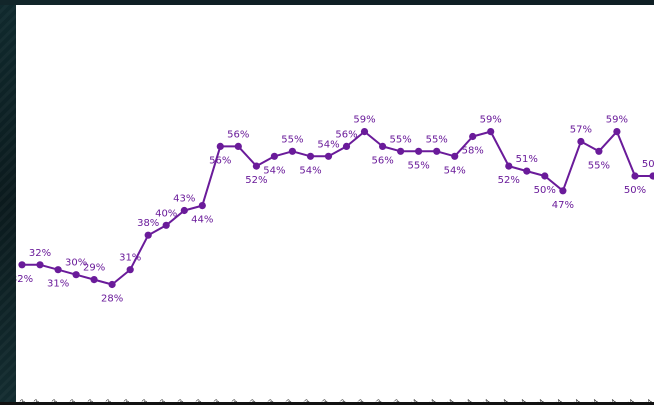 The width and height of the screenshot is (654, 405). I want to click on x-tick-label: 19/3, so click(177, 401).